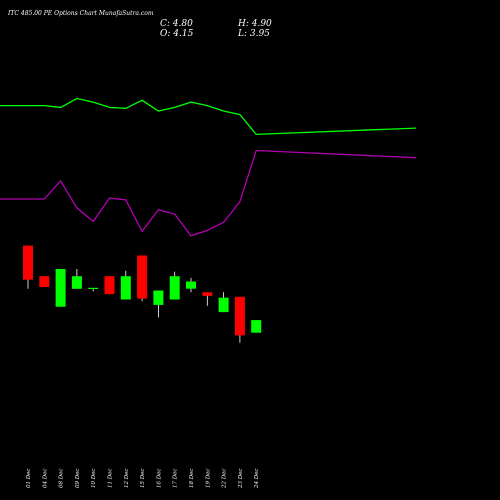 The width and height of the screenshot is (500, 500). Describe the element at coordinates (208, 116) in the screenshot. I see `upper-band-line` at that location.